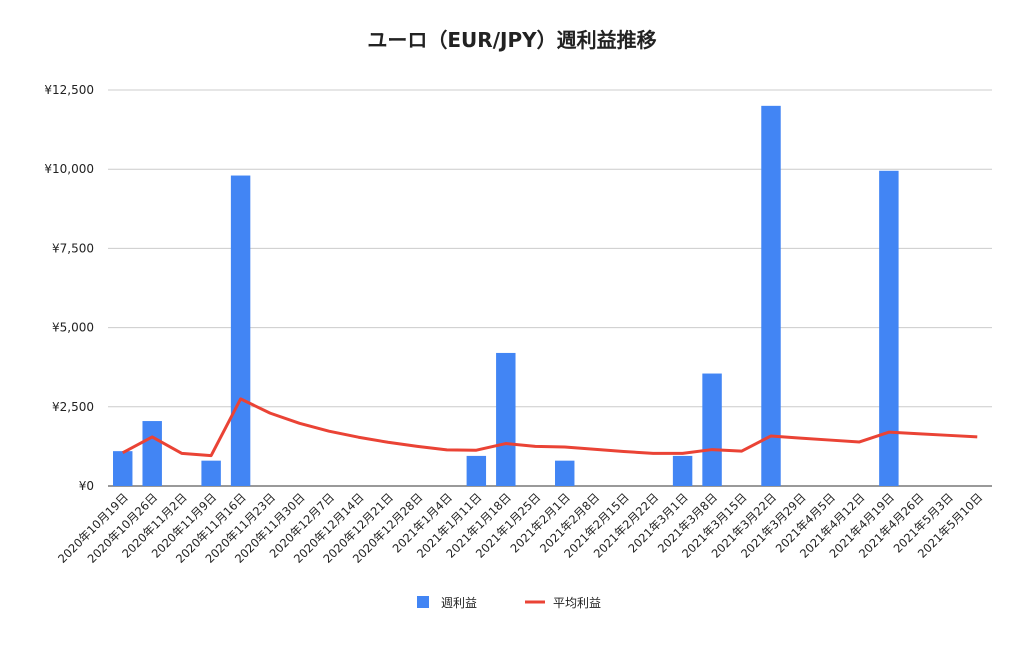 The image size is (1024, 648). I want to click on y-tick-label: ¥12,500, so click(69, 90).